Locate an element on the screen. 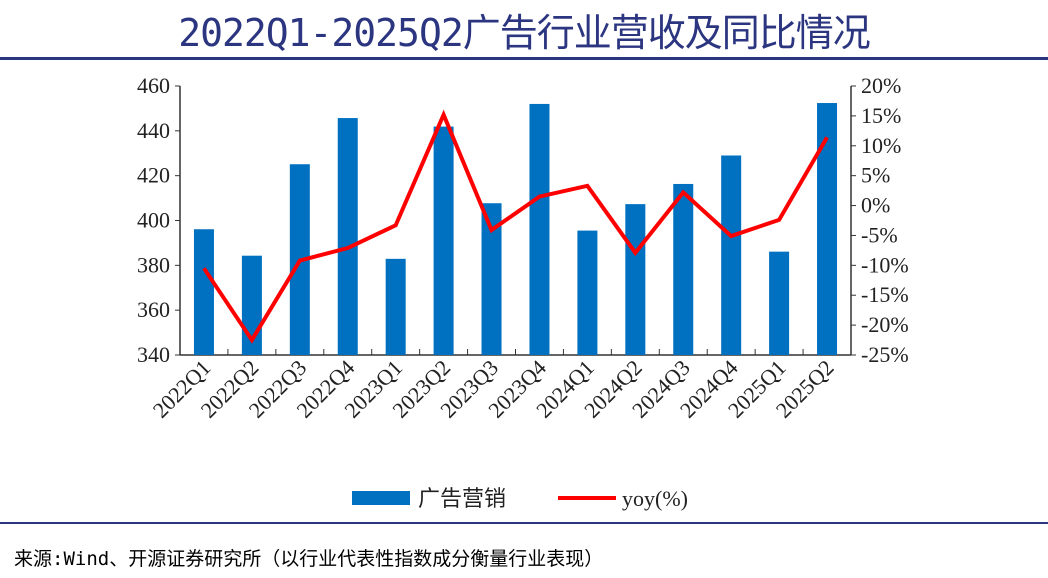 This screenshot has width=1048, height=578. legend-swatch-bar is located at coordinates (381, 498).